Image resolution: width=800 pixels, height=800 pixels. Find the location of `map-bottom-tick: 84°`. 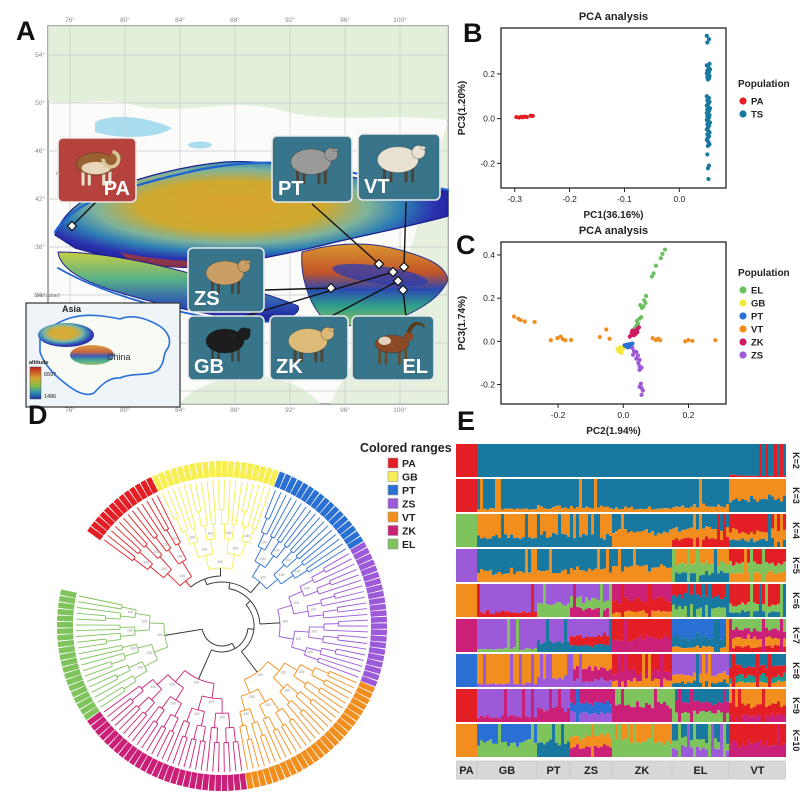

map-bottom-tick: 84° is located at coordinates (180, 410).